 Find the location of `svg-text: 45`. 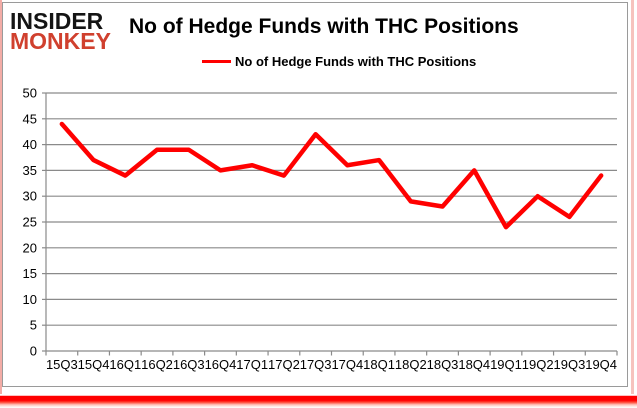

svg-text: 45 is located at coordinates (30, 118).